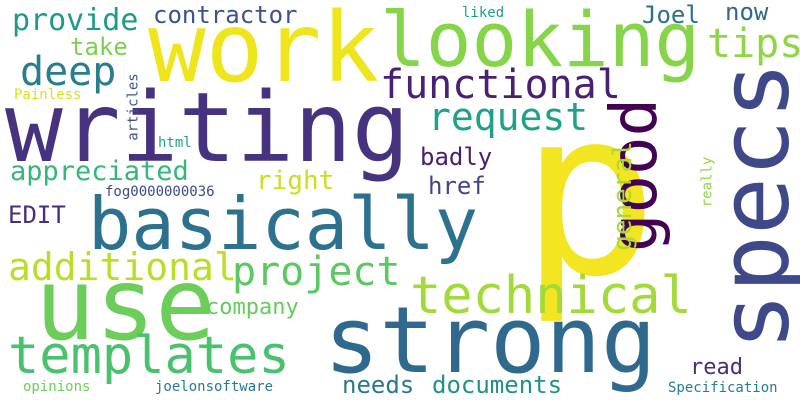 This screenshot has height=400, width=800. Describe the element at coordinates (500, 85) in the screenshot. I see `word-functional: functional` at that location.